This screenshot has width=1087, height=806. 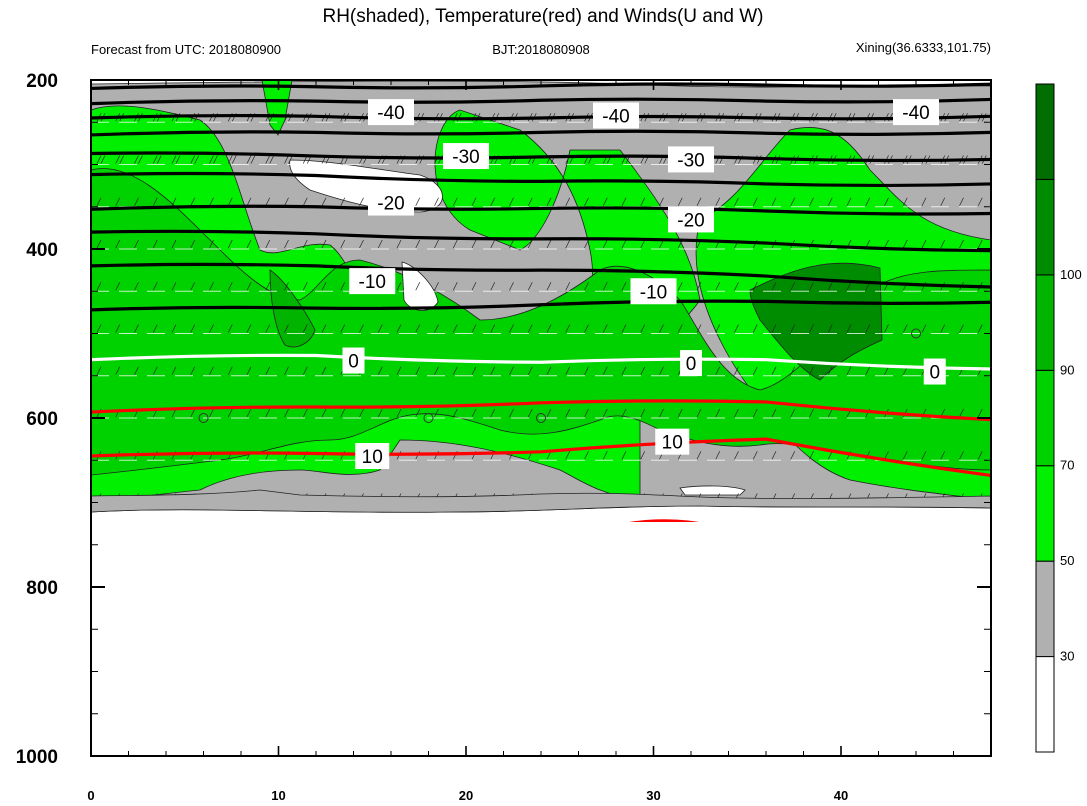 I want to click on x-tick-label: 30, so click(x=653, y=795).